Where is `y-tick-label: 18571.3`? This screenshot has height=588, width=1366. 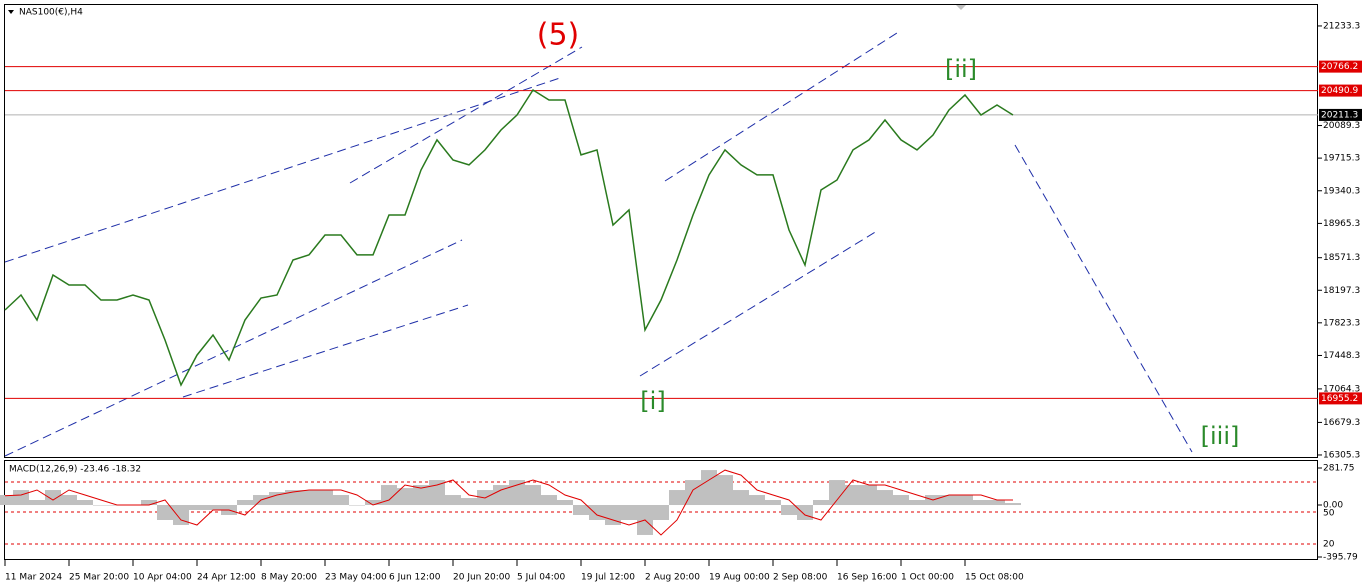
y-tick-label: 18571.3 is located at coordinates (1341, 258).